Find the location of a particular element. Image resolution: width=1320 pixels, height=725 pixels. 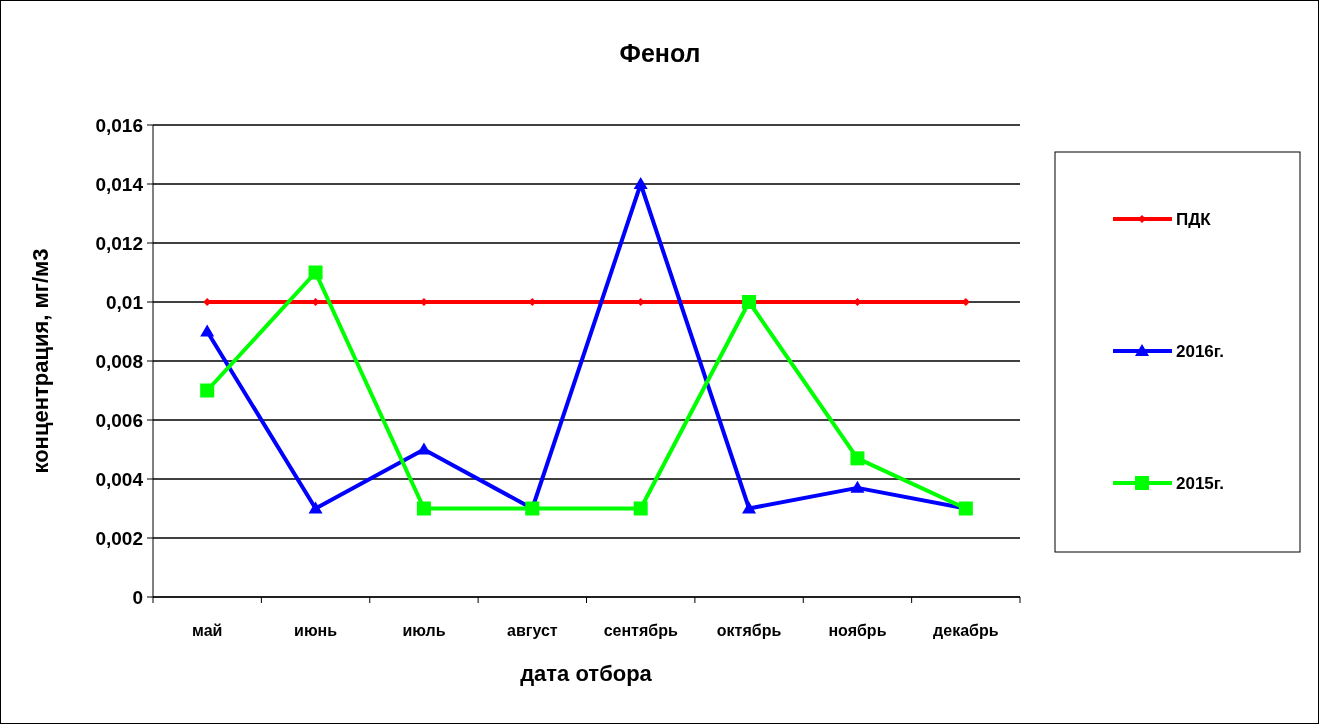

chart-title: Фенол is located at coordinates (660, 53).